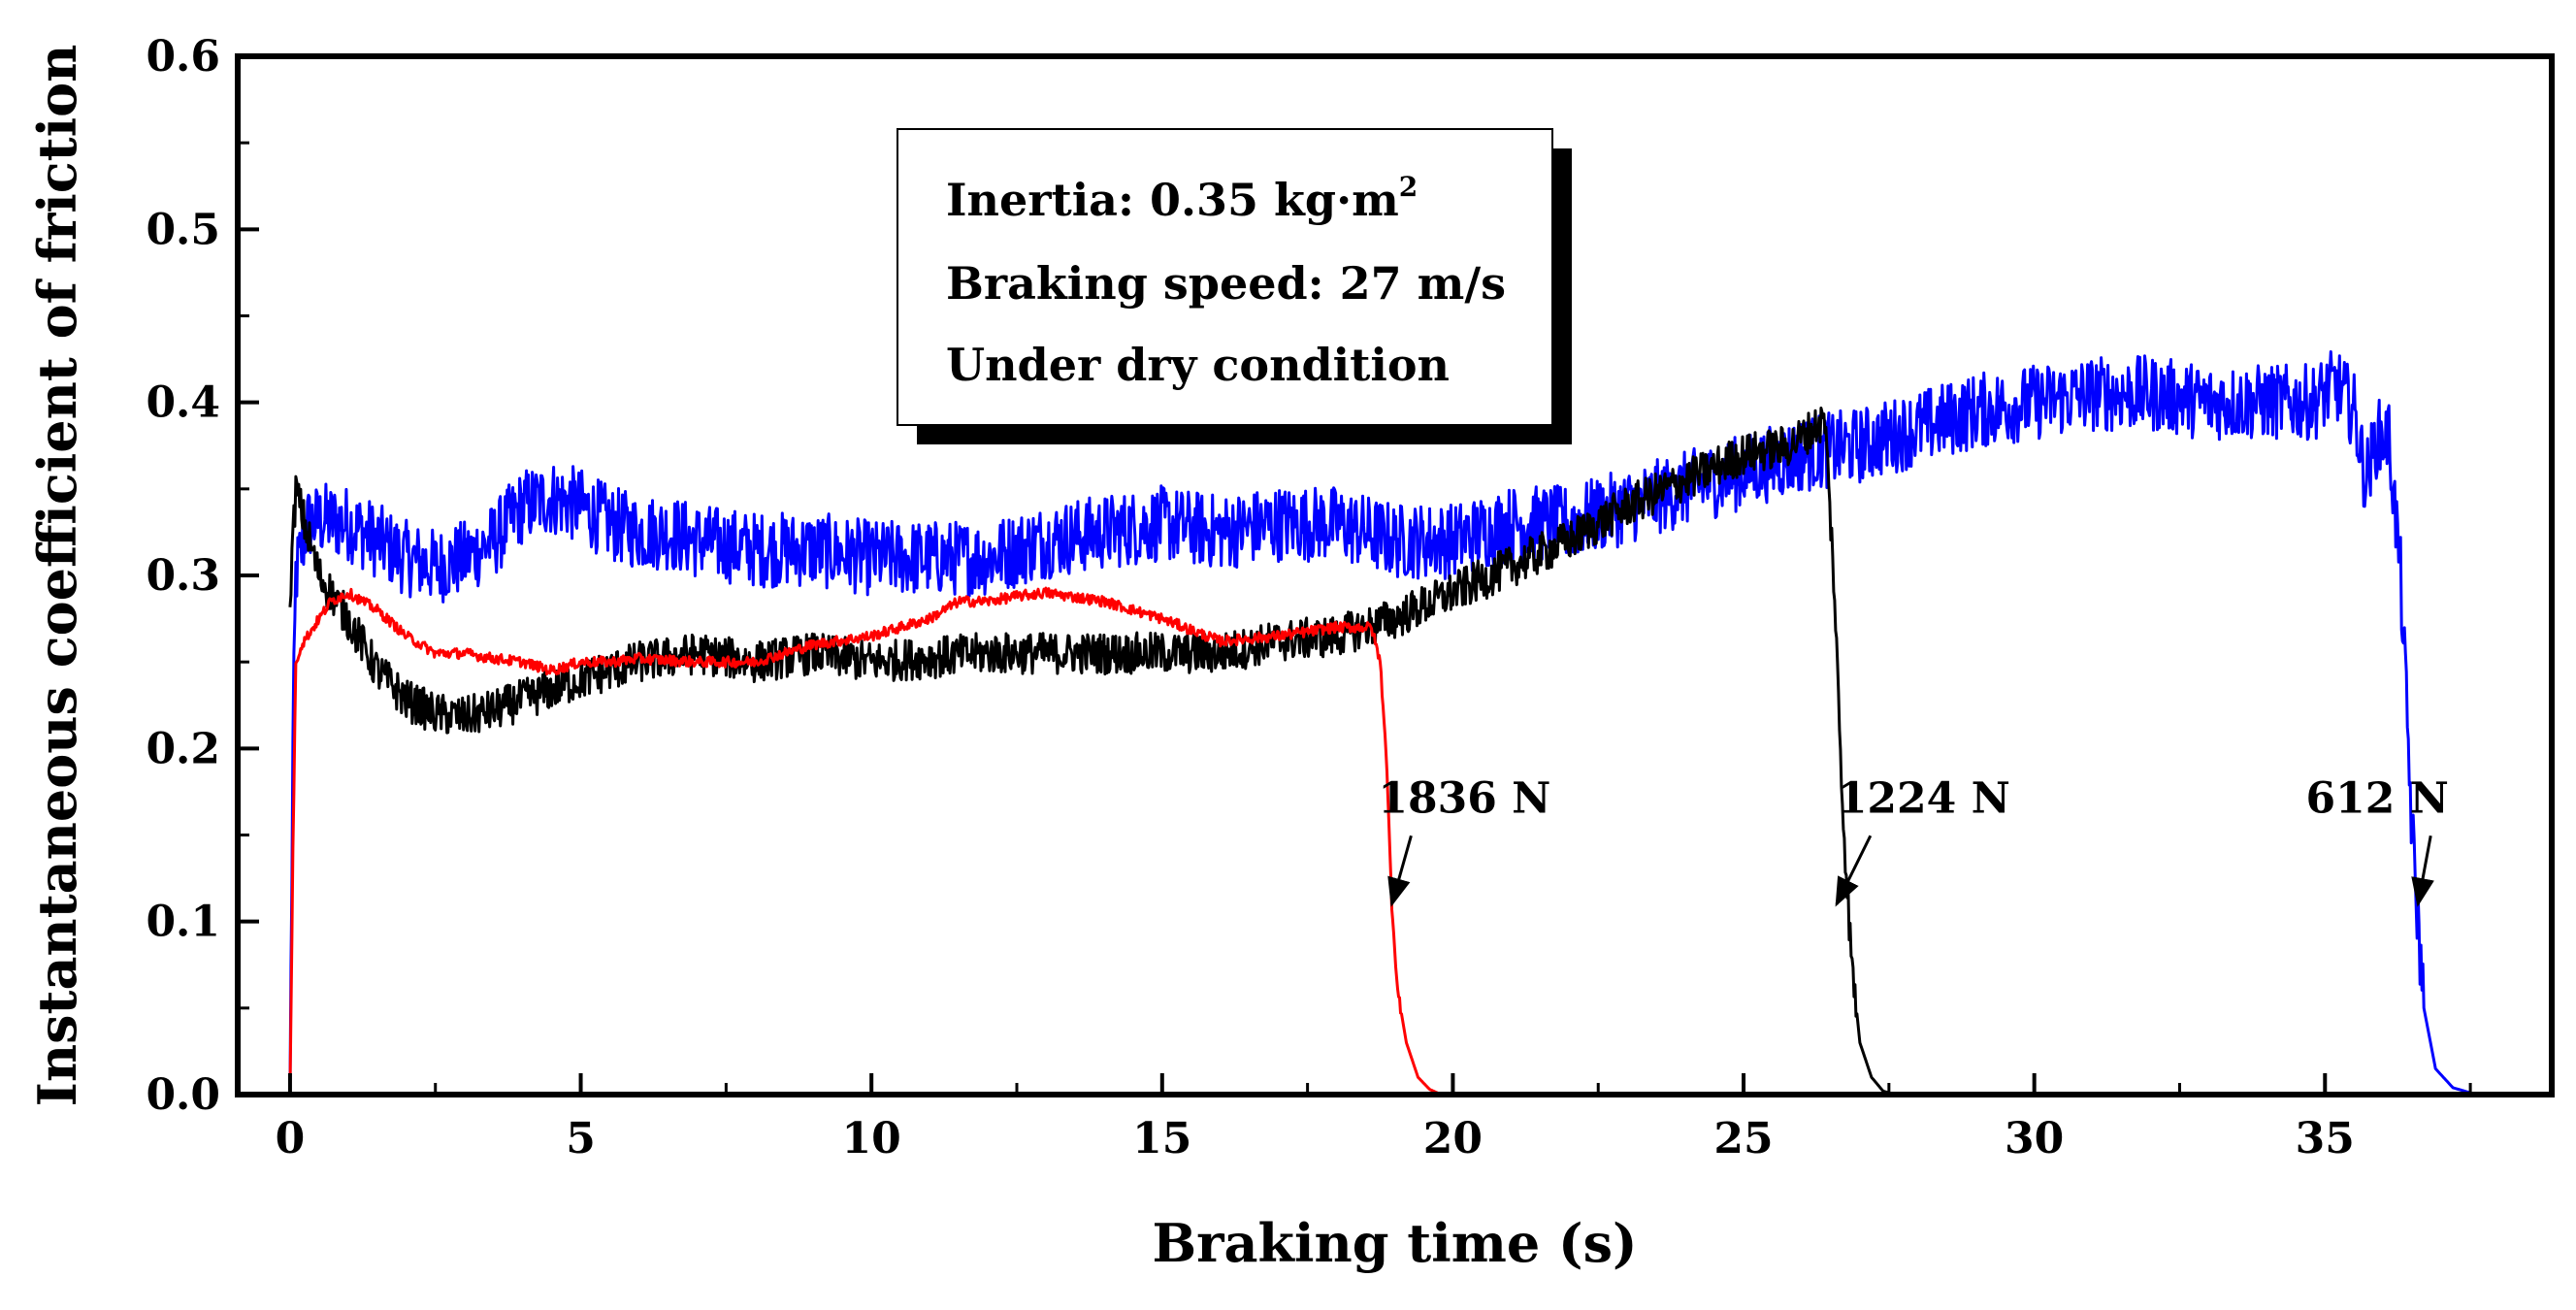 This screenshot has height=1310, width=2576. Describe the element at coordinates (1743, 1138) in the screenshot. I see `x-tick-label: 25` at that location.